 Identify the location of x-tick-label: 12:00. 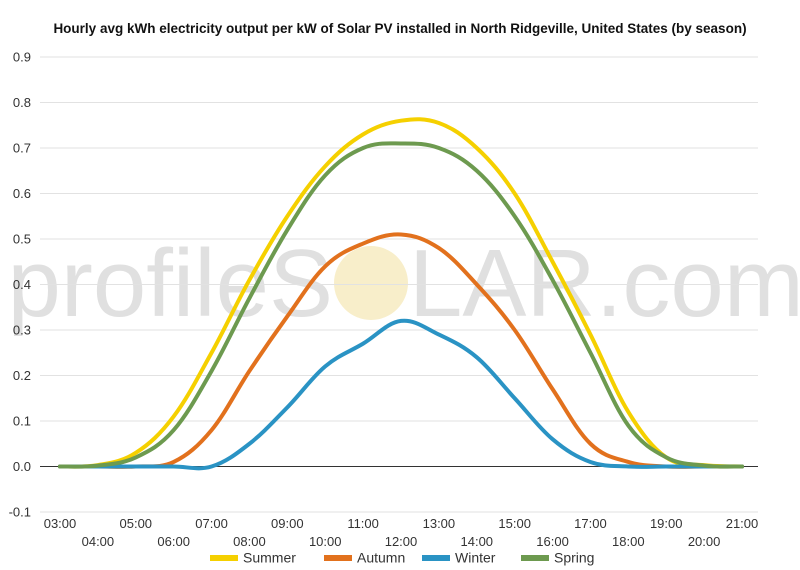
(401, 541).